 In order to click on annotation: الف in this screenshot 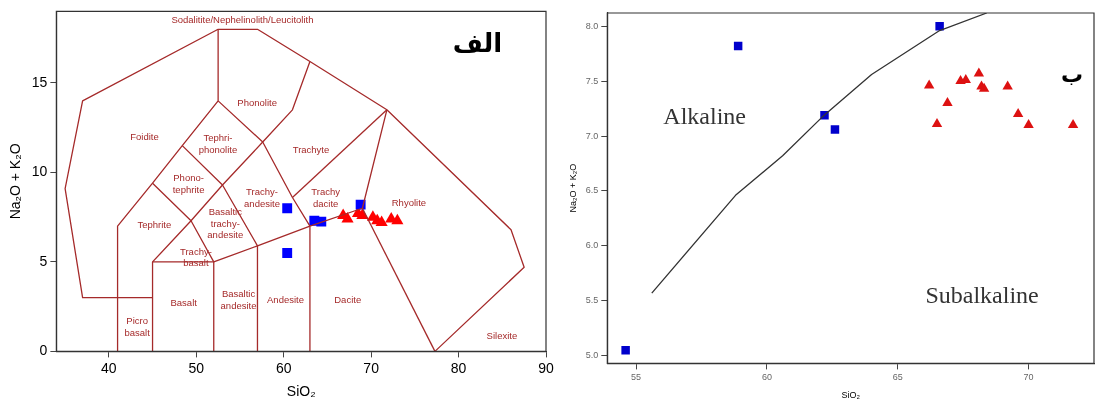, I will do `click(477, 43)`.